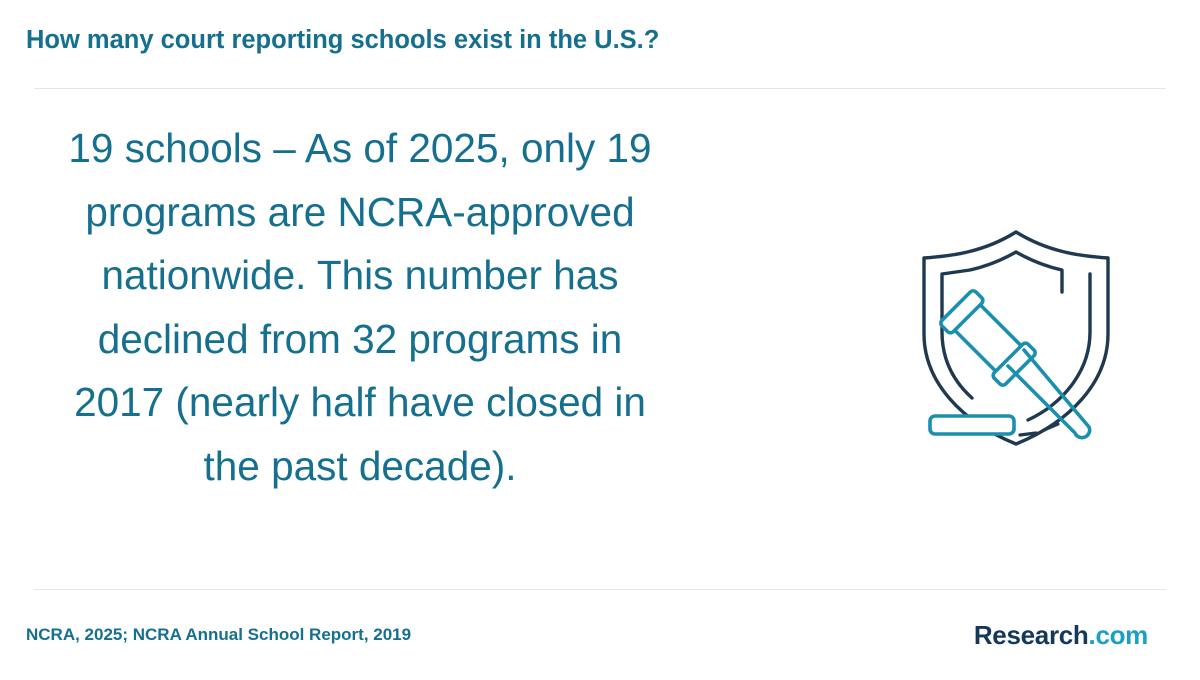 The width and height of the screenshot is (1200, 680). Describe the element at coordinates (1118, 635) in the screenshot. I see `logo-tld: .com` at that location.